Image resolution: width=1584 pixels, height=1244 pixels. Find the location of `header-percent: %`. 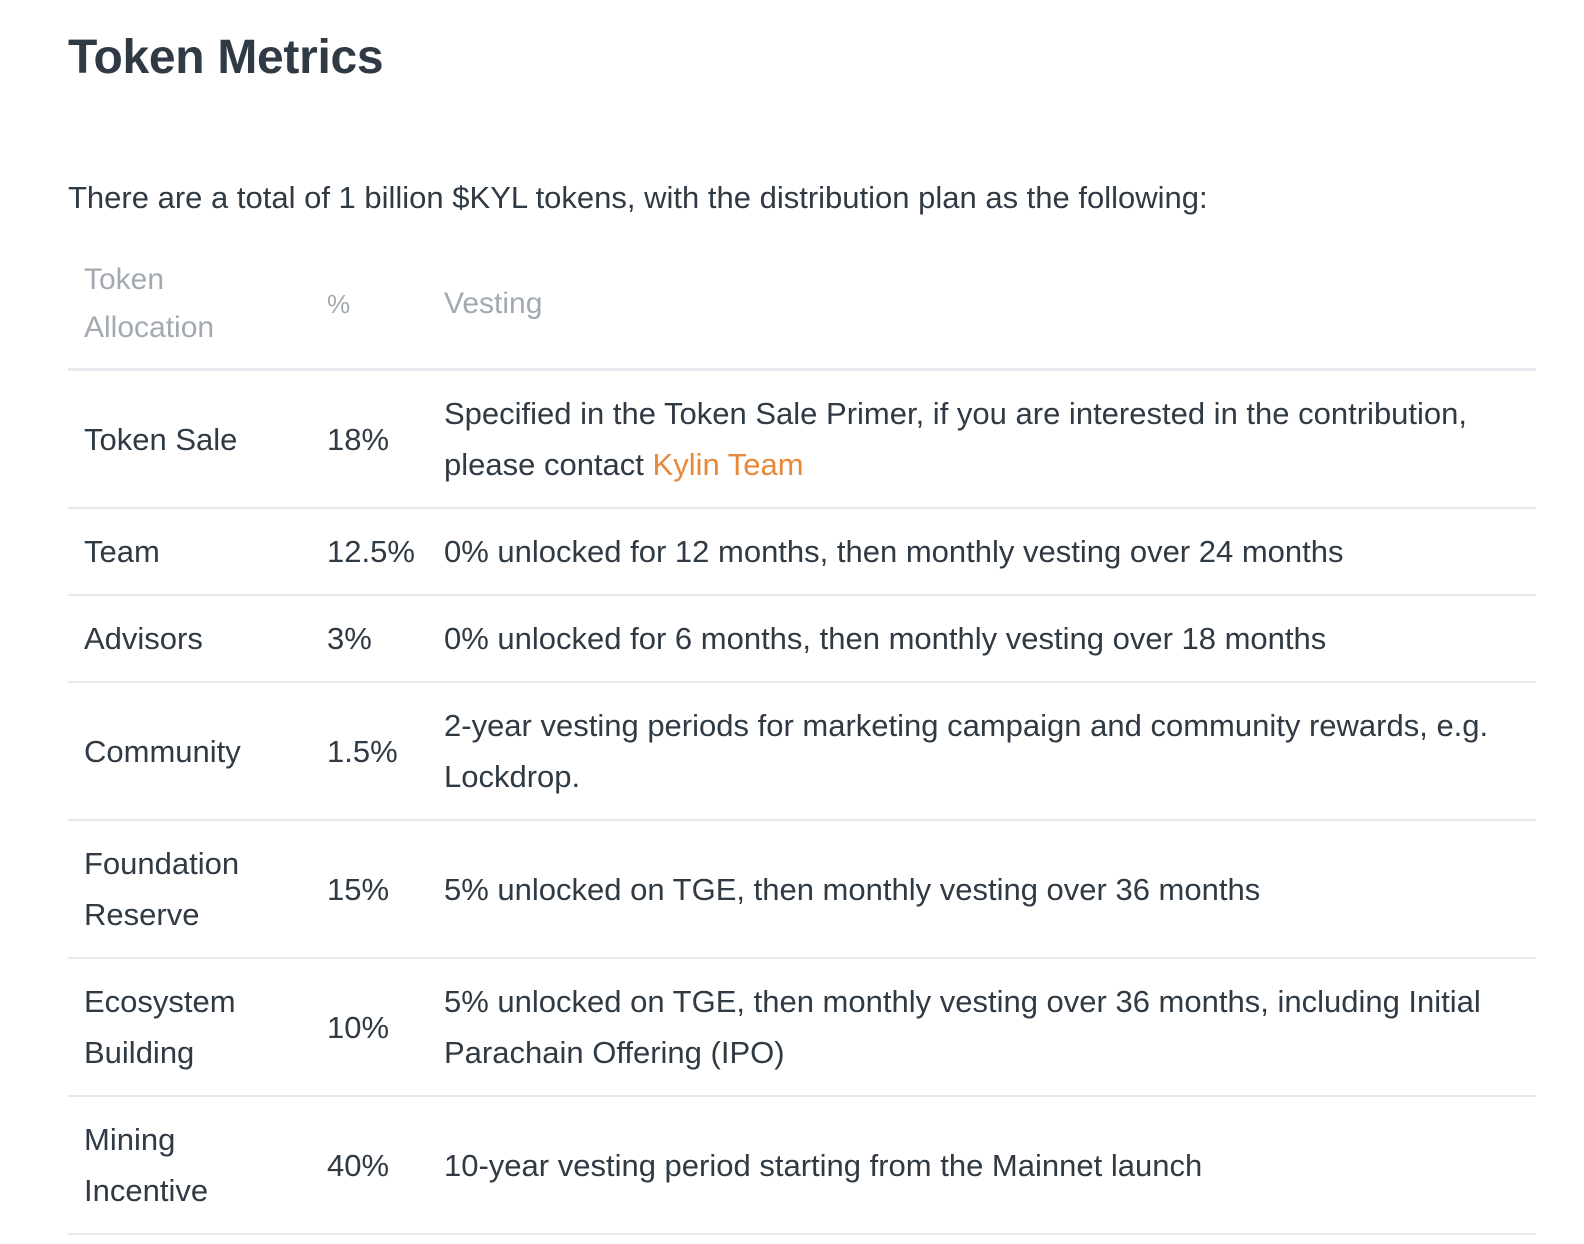

header-percent: % is located at coordinates (369, 310).